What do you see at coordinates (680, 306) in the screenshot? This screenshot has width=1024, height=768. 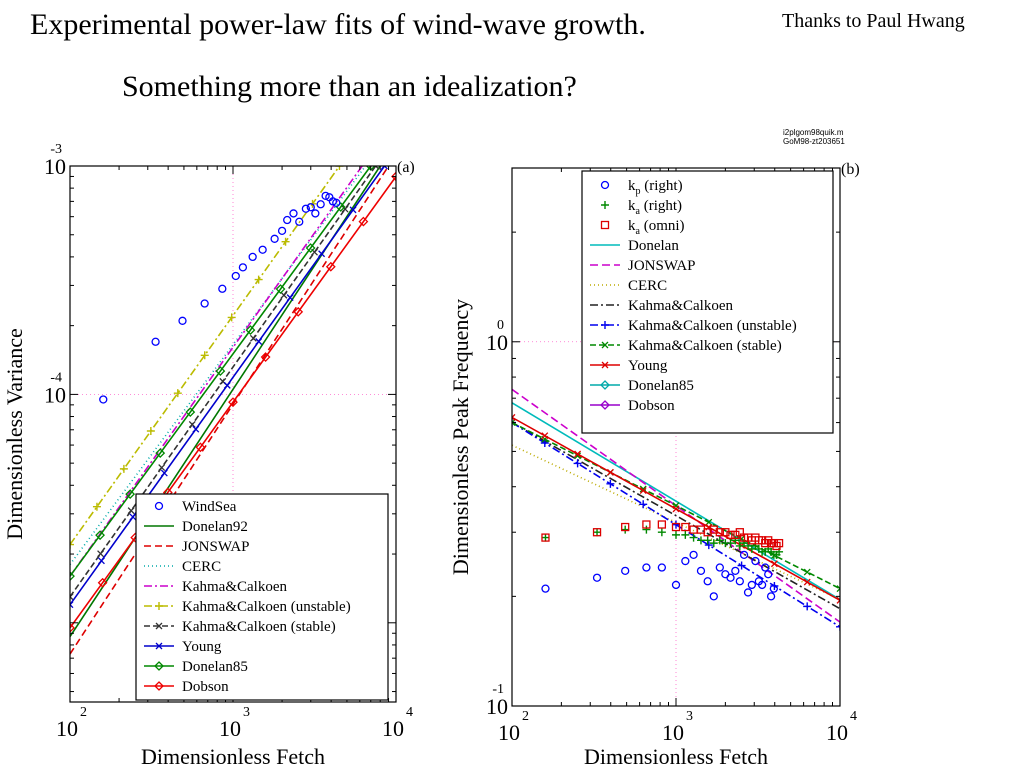 I see `panelb-legend-label: Kahma&Calkoen` at bounding box center [680, 306].